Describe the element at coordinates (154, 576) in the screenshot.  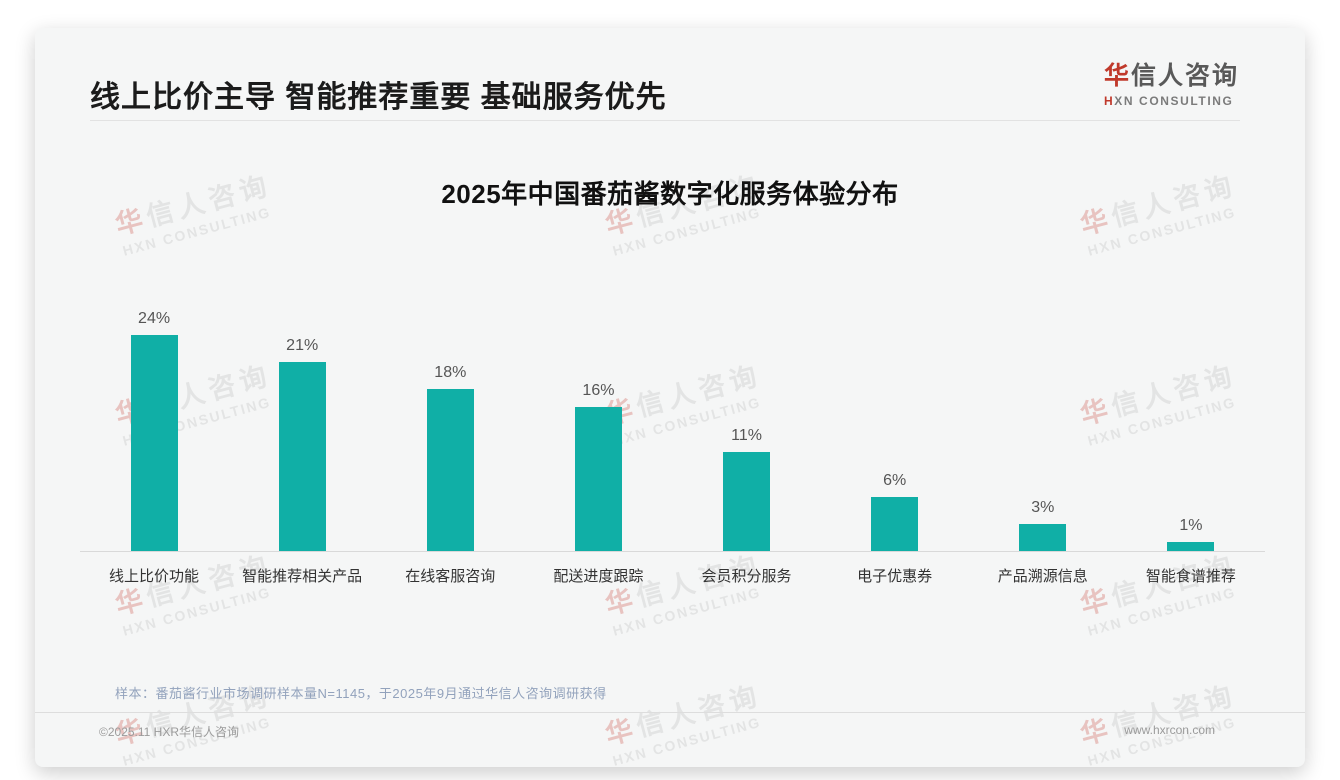
I see `category-label: 线上比价功能` at that location.